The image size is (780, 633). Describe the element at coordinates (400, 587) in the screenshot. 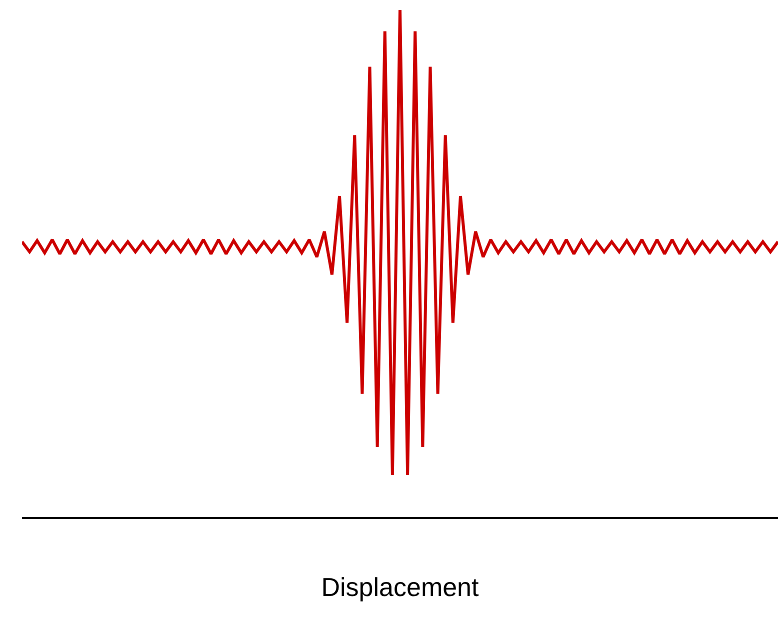

I see `x-axis-title: Displacement` at that location.